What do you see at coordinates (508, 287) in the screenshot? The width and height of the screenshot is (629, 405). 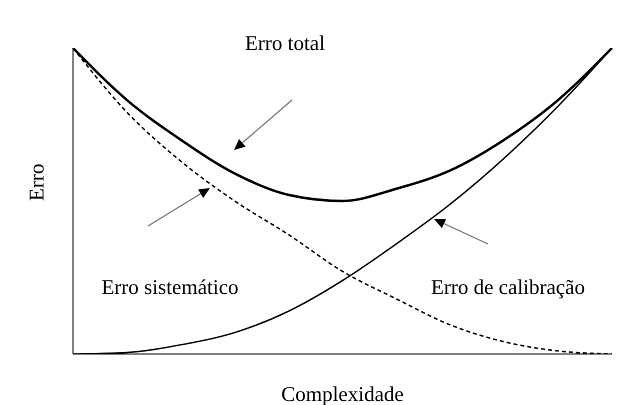 I see `annotation: Erro de calibração` at bounding box center [508, 287].